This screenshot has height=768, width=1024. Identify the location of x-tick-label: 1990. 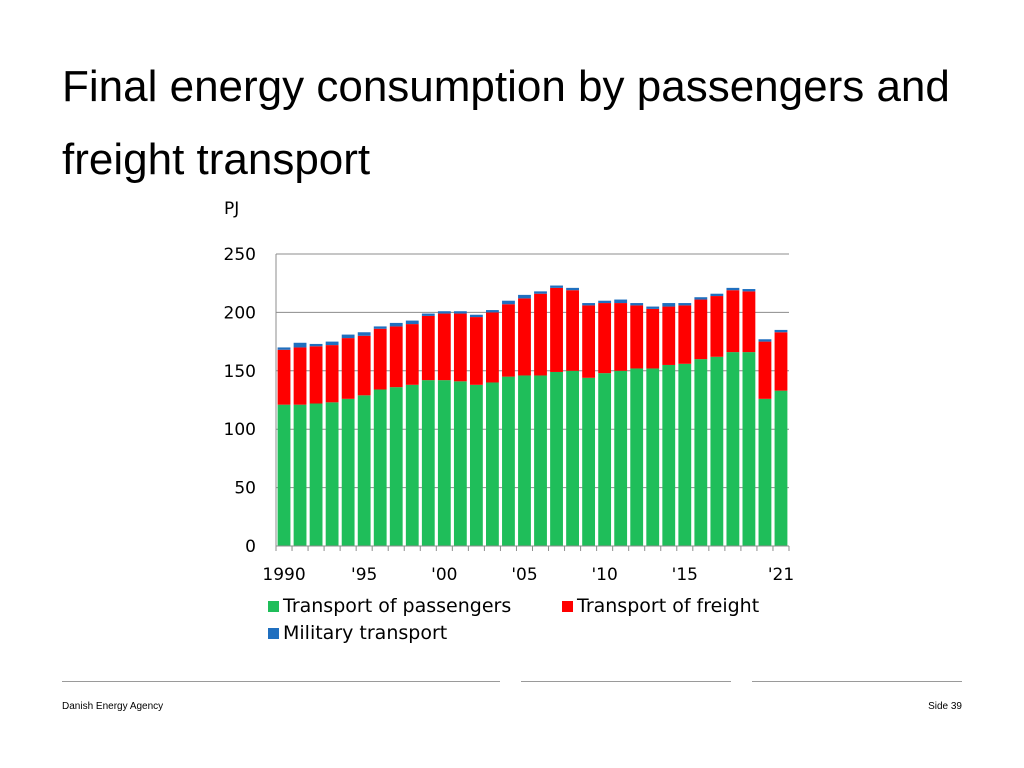
(283, 575).